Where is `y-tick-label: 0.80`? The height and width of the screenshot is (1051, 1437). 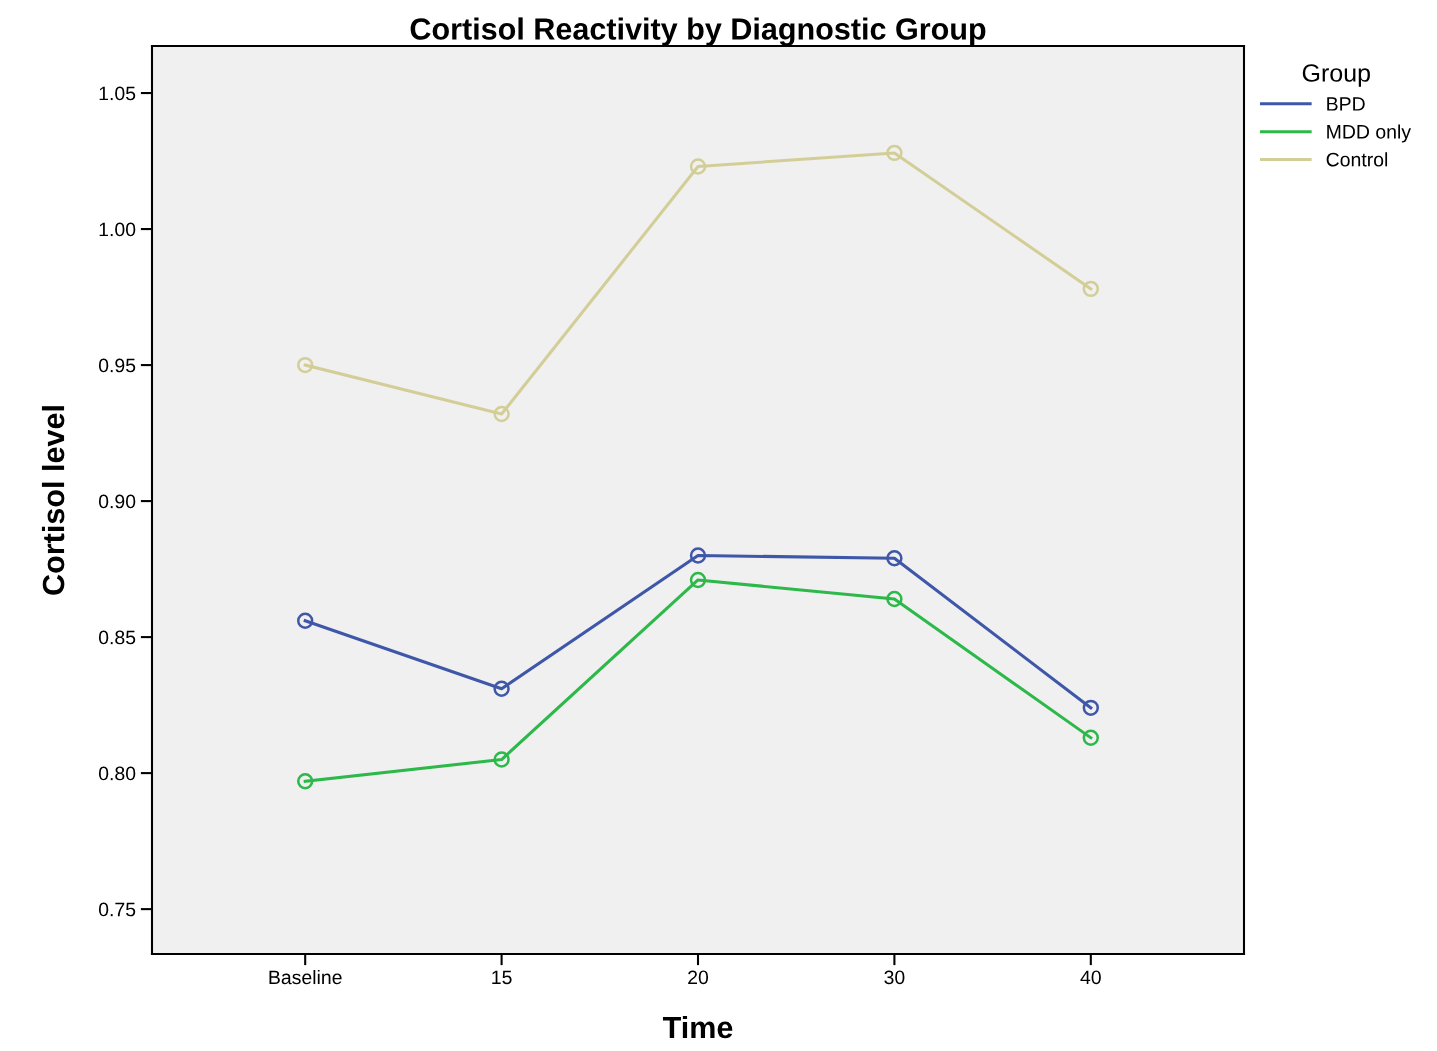
y-tick-label: 0.80 is located at coordinates (117, 773).